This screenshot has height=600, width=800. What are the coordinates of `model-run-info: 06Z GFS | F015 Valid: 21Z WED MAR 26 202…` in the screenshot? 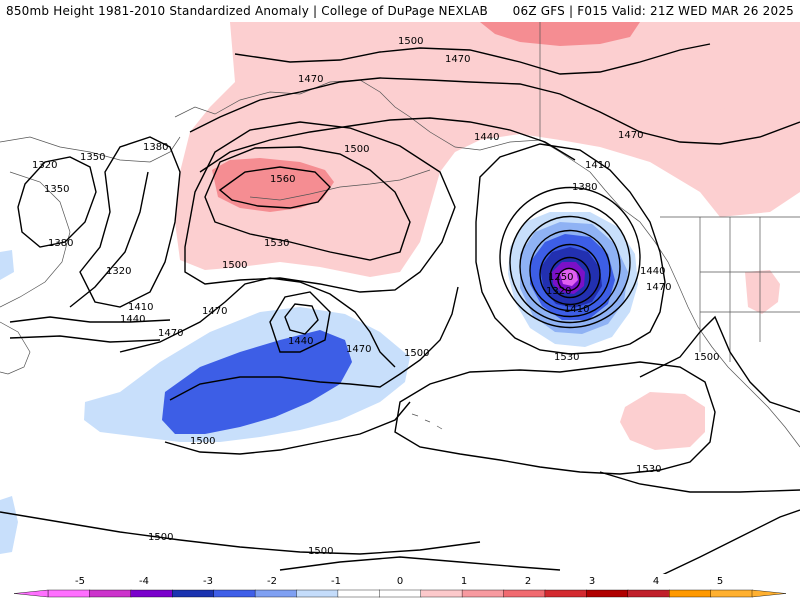 It's located at (653, 11).